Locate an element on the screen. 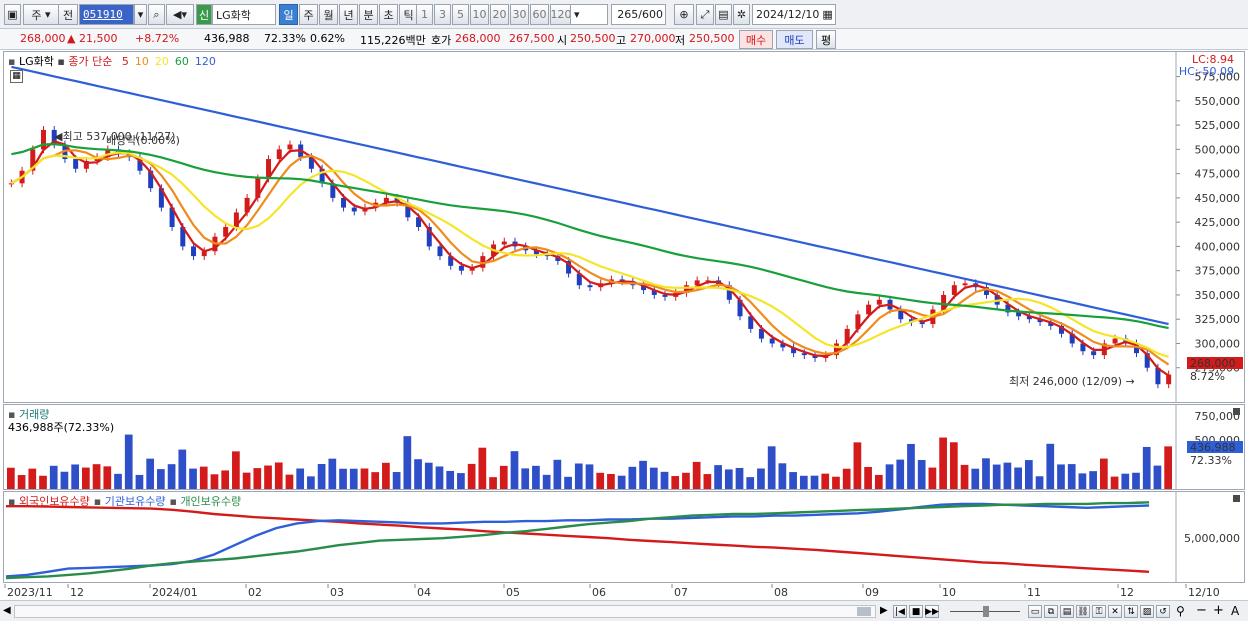 This screenshot has width=1248, height=621. legend-marker-icon: ▪ is located at coordinates (99, 501).